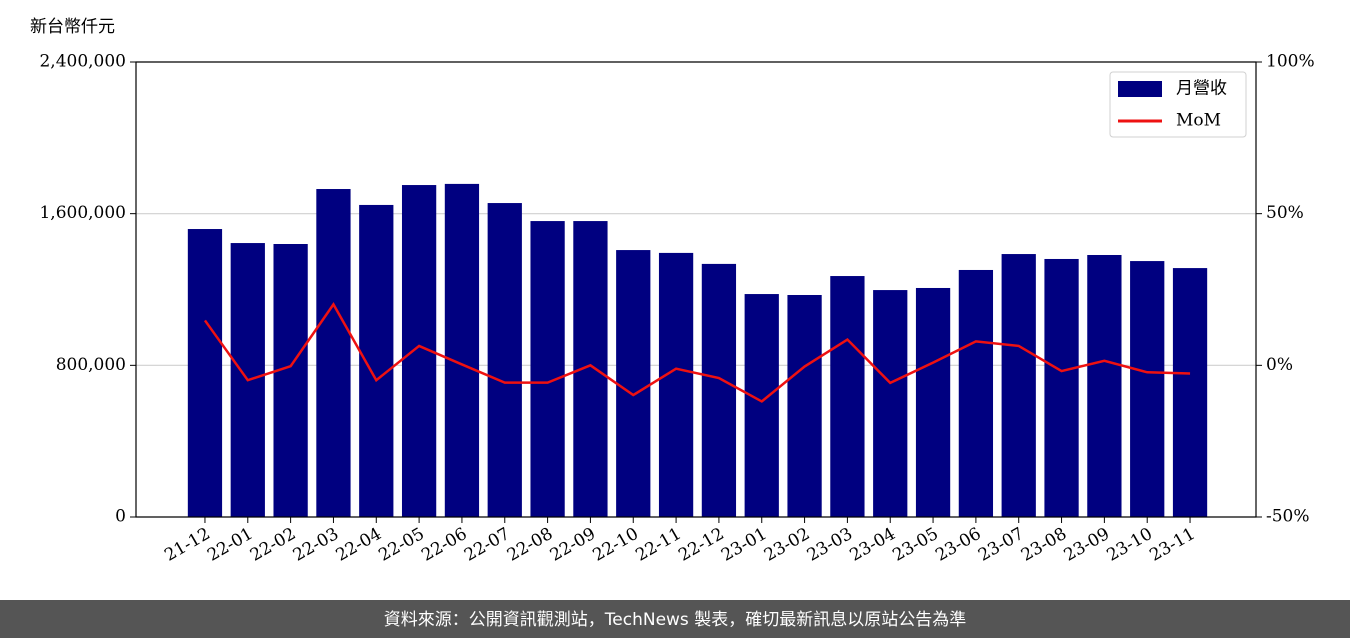  What do you see at coordinates (1288, 517) in the screenshot?
I see `y2-tick-label: -50%` at bounding box center [1288, 517].